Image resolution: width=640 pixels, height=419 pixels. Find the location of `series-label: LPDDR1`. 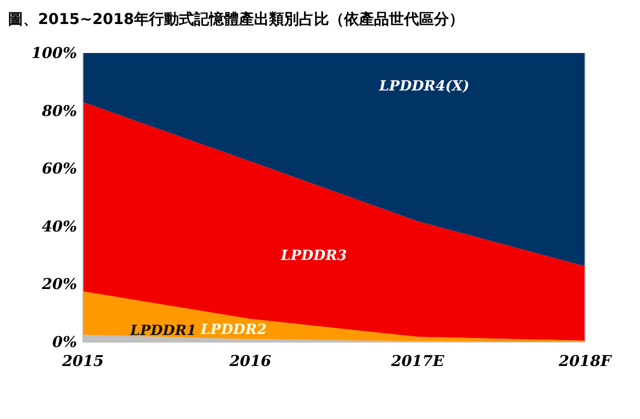

series-label: LPDDR1 is located at coordinates (162, 331).